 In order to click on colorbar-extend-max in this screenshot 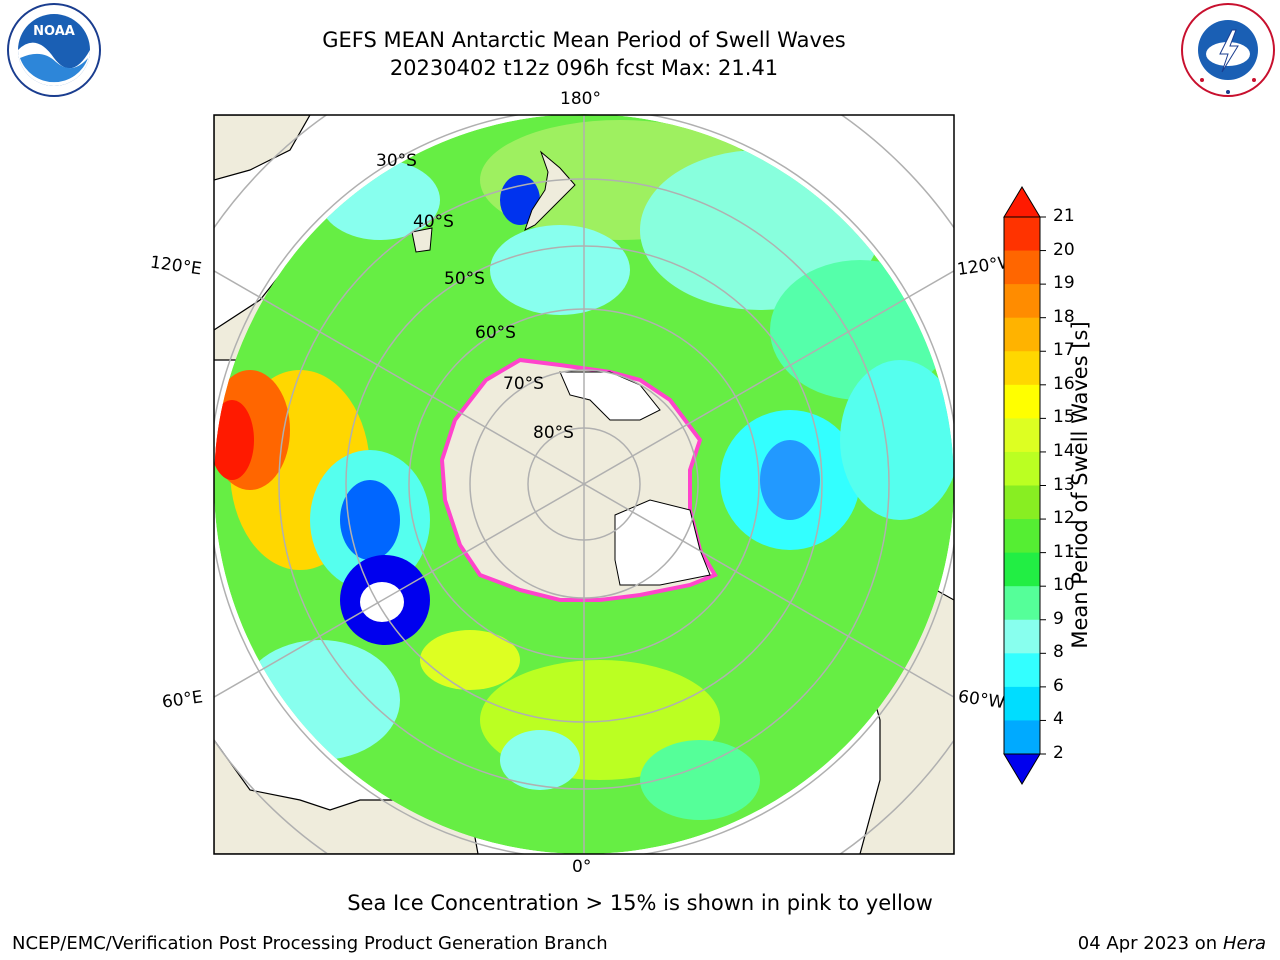, I will do `click(1022, 202)`.